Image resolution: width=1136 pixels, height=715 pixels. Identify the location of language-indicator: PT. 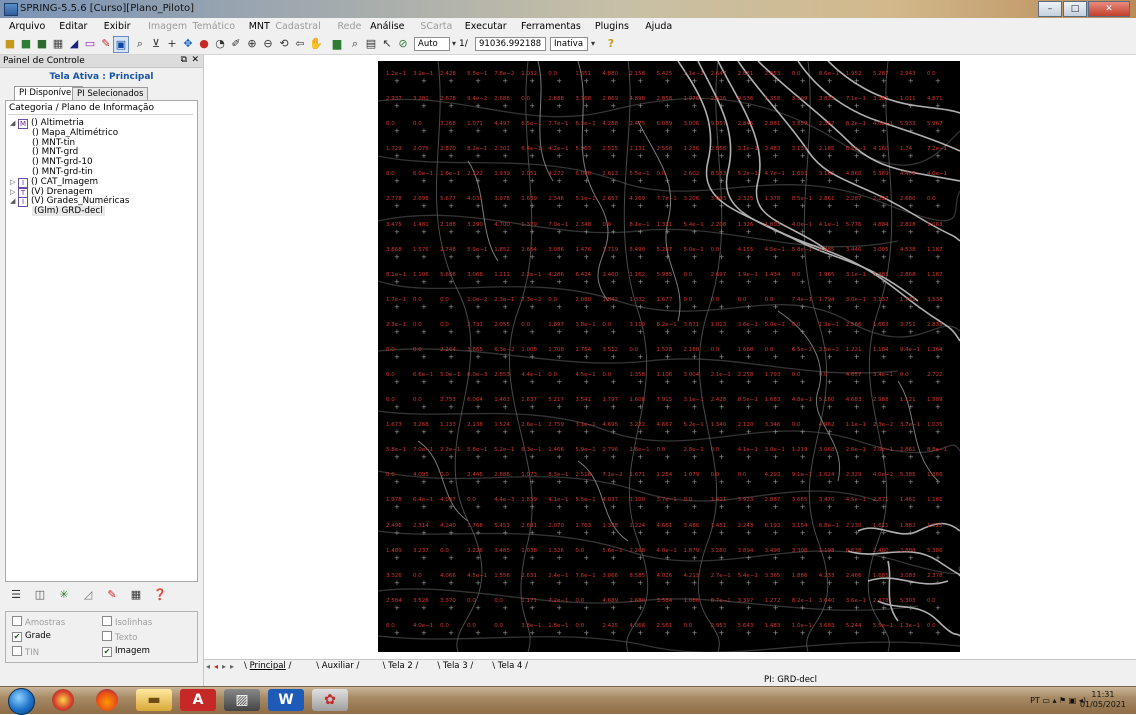
(1035, 700).